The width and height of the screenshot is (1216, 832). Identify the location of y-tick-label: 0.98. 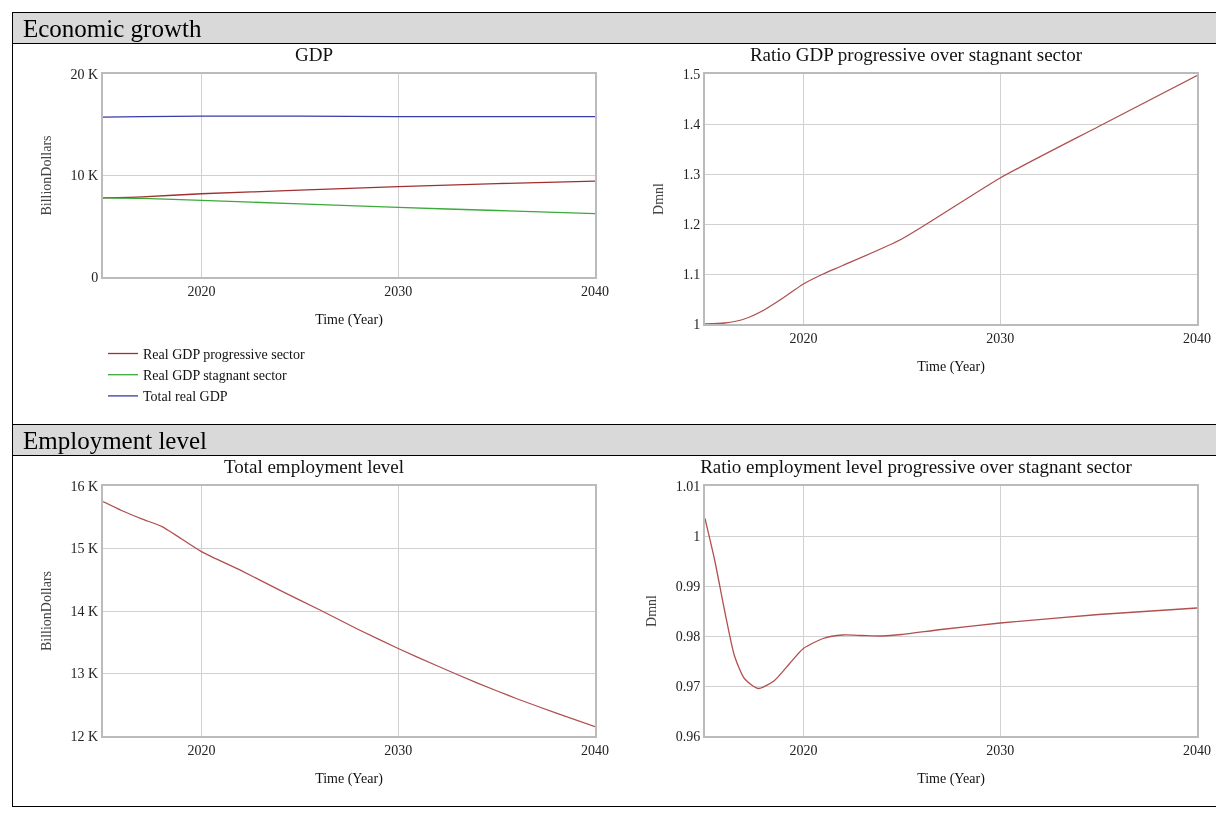
(688, 636).